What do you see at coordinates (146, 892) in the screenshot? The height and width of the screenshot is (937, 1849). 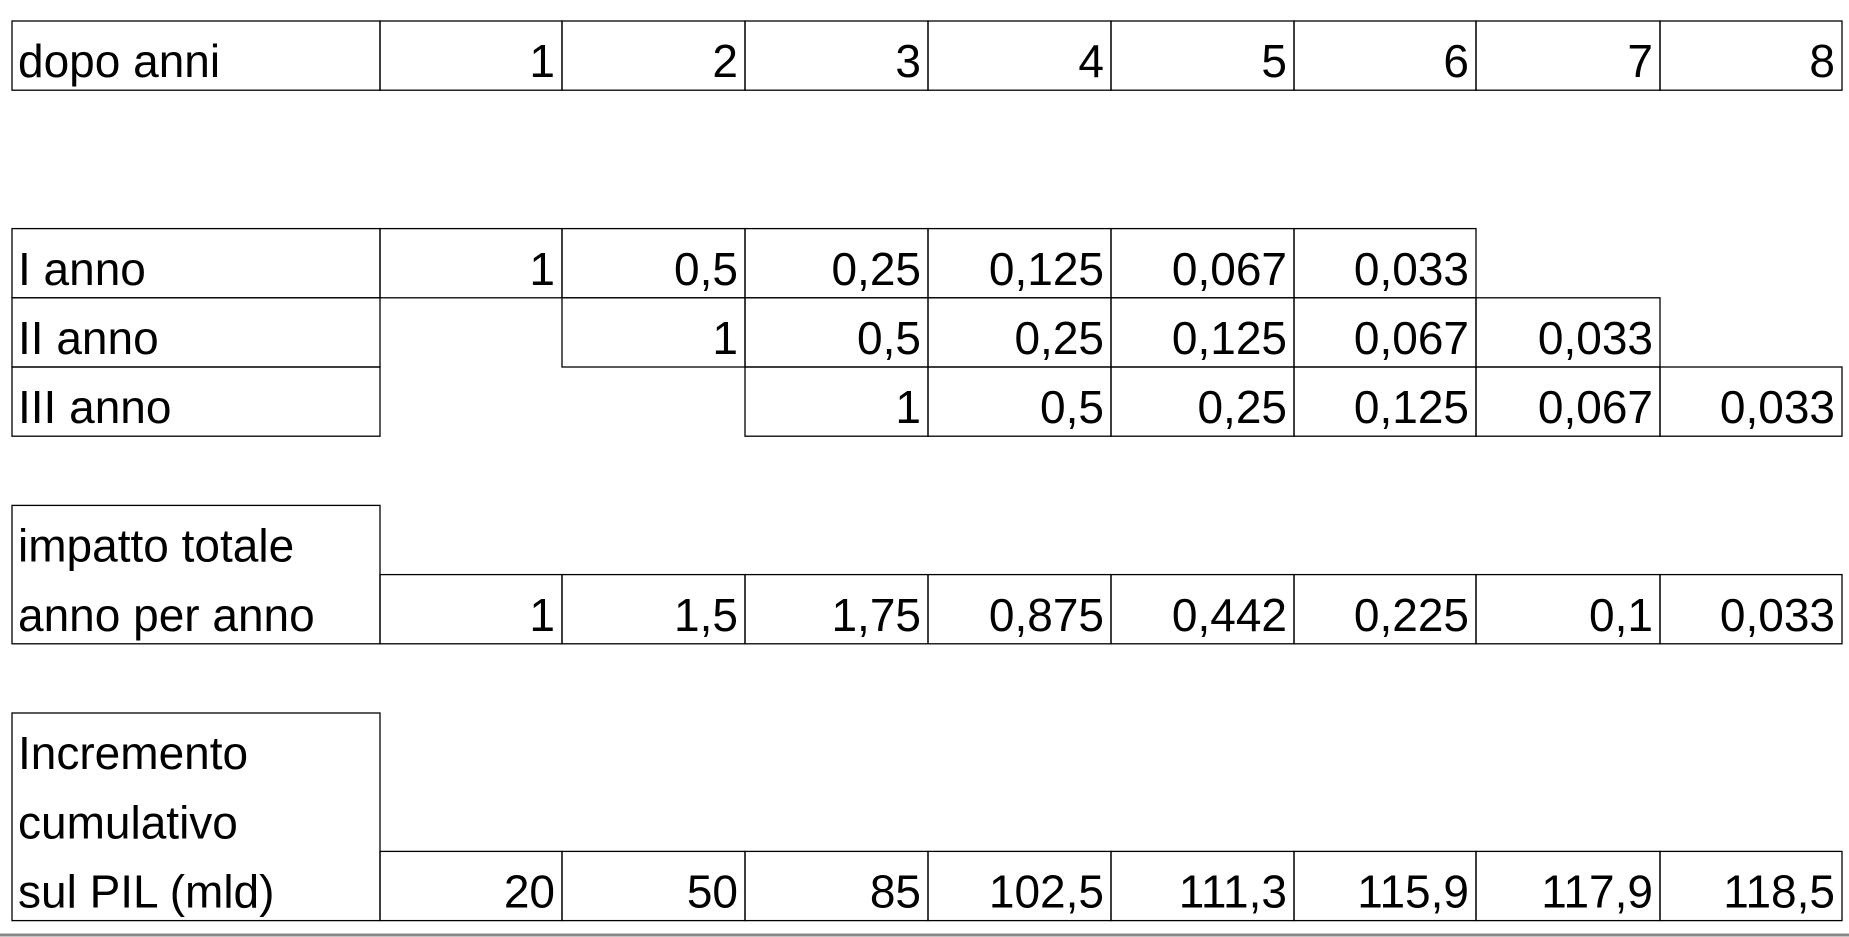 I see `row-label: sul PIL (mld)` at bounding box center [146, 892].